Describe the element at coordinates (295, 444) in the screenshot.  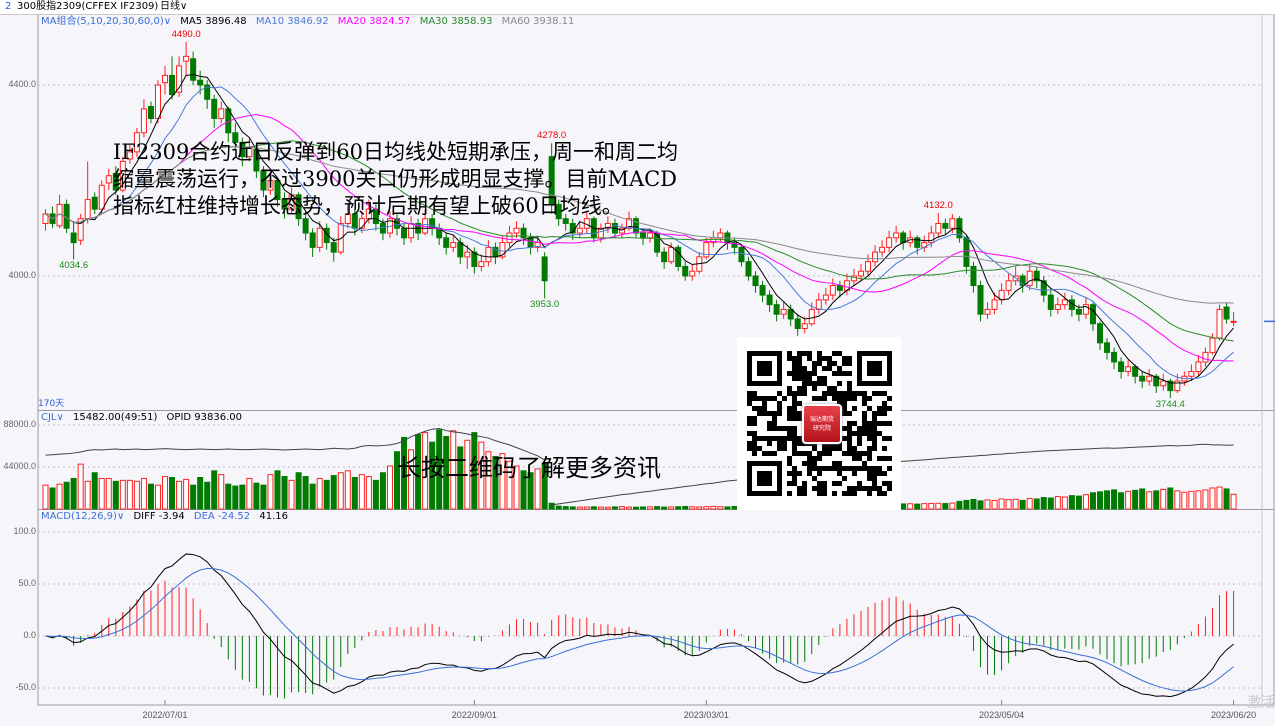
I see `open-interest-line` at that location.